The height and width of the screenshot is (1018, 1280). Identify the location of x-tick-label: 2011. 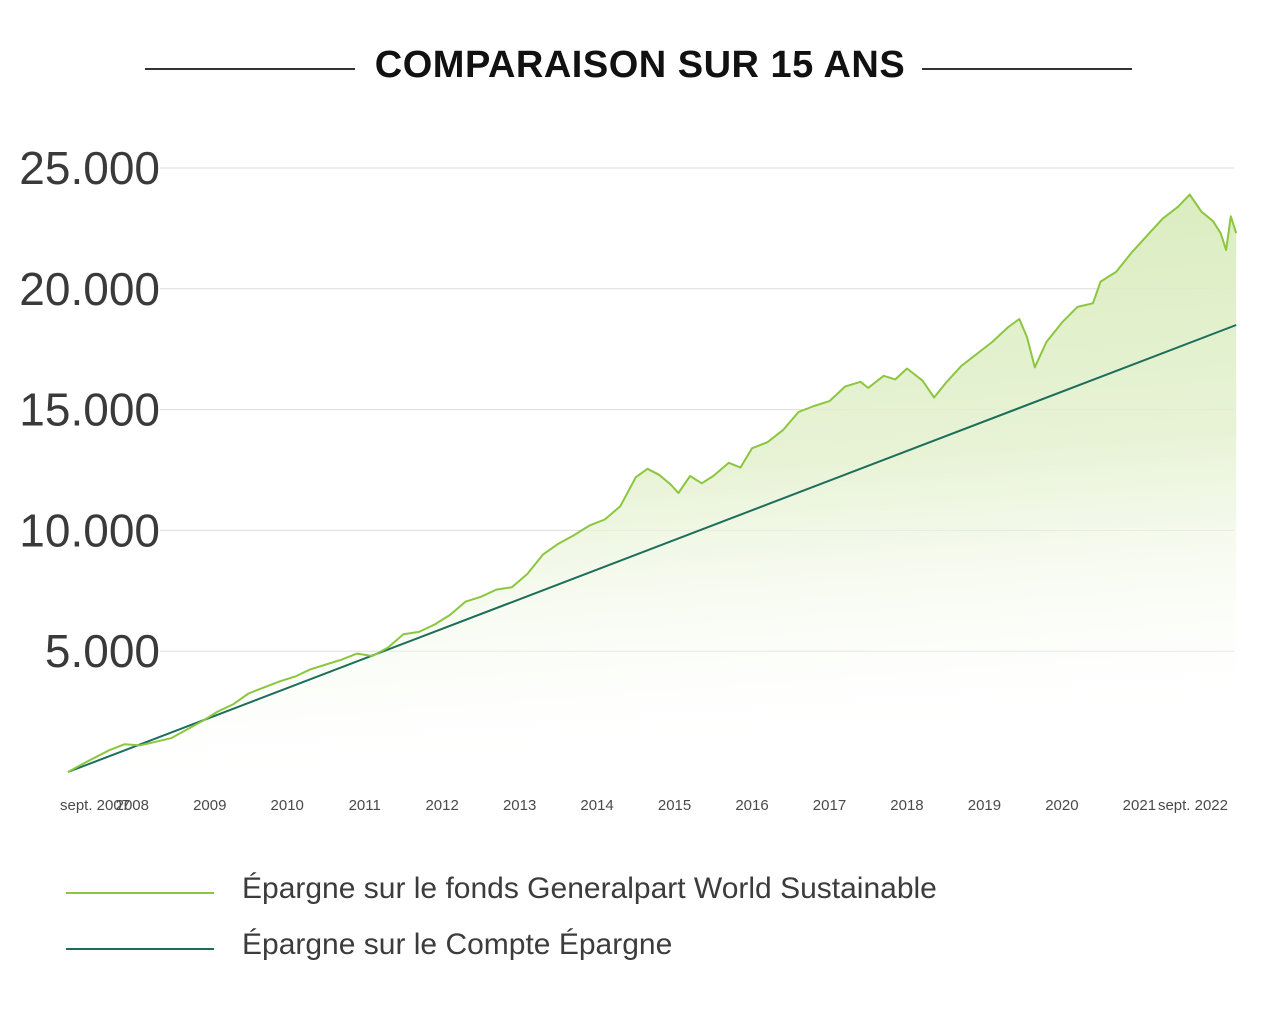
(365, 805).